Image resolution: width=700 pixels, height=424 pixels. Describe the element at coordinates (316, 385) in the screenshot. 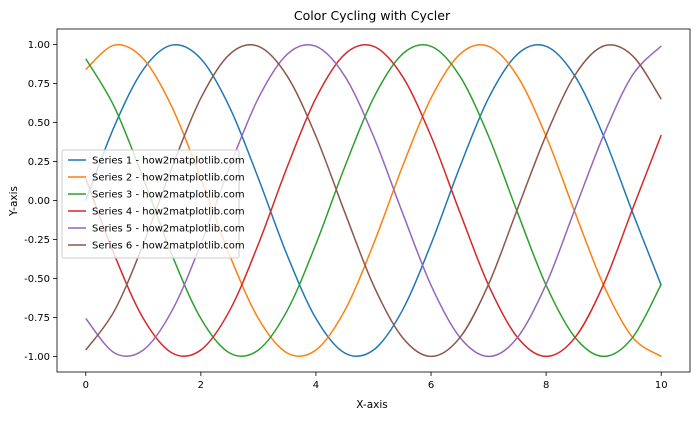

I see `x-tick-label: 4` at that location.